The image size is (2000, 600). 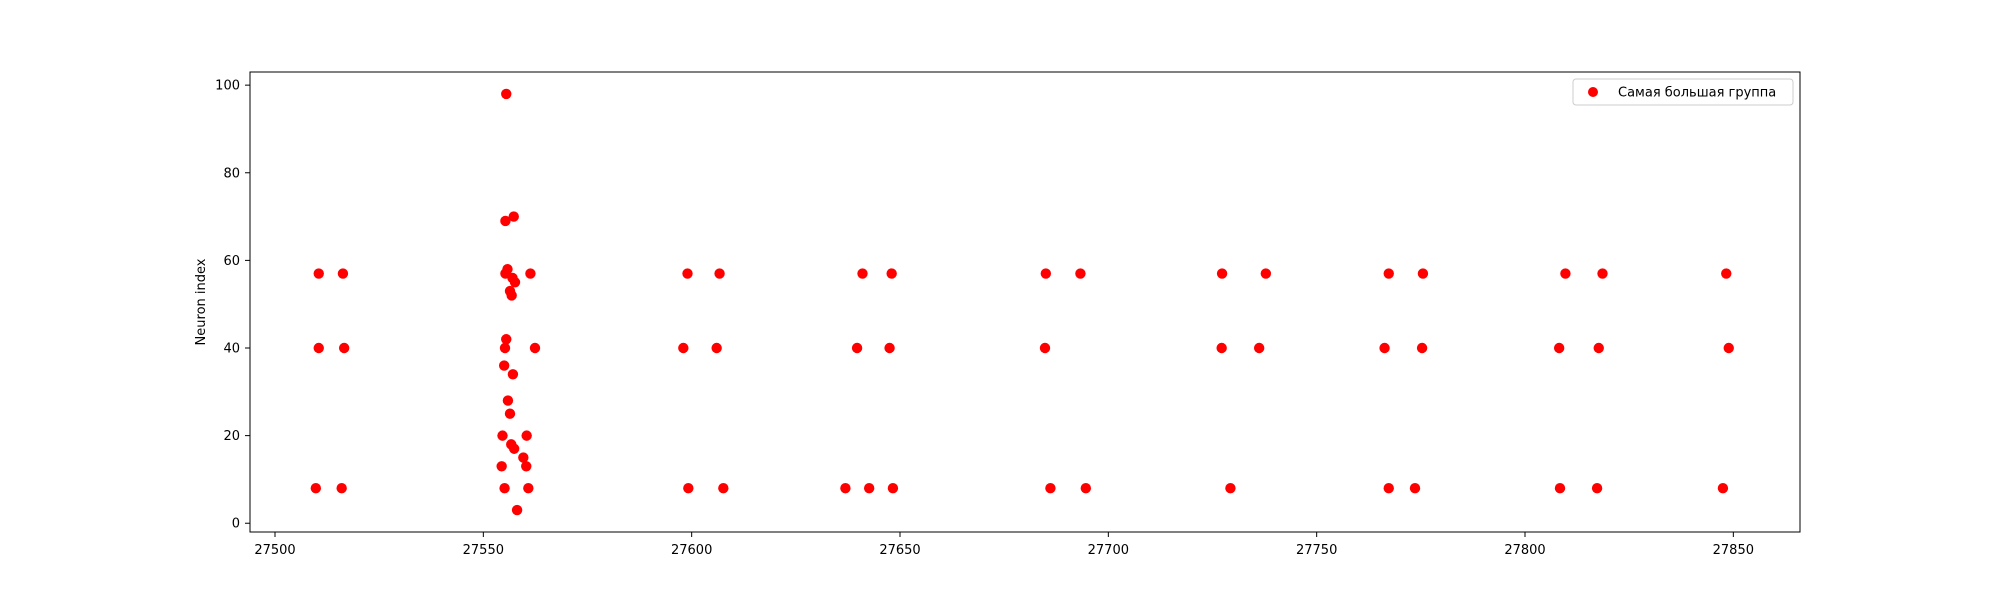 What do you see at coordinates (274, 550) in the screenshot?
I see `x-tick-label-27500: 27500` at bounding box center [274, 550].